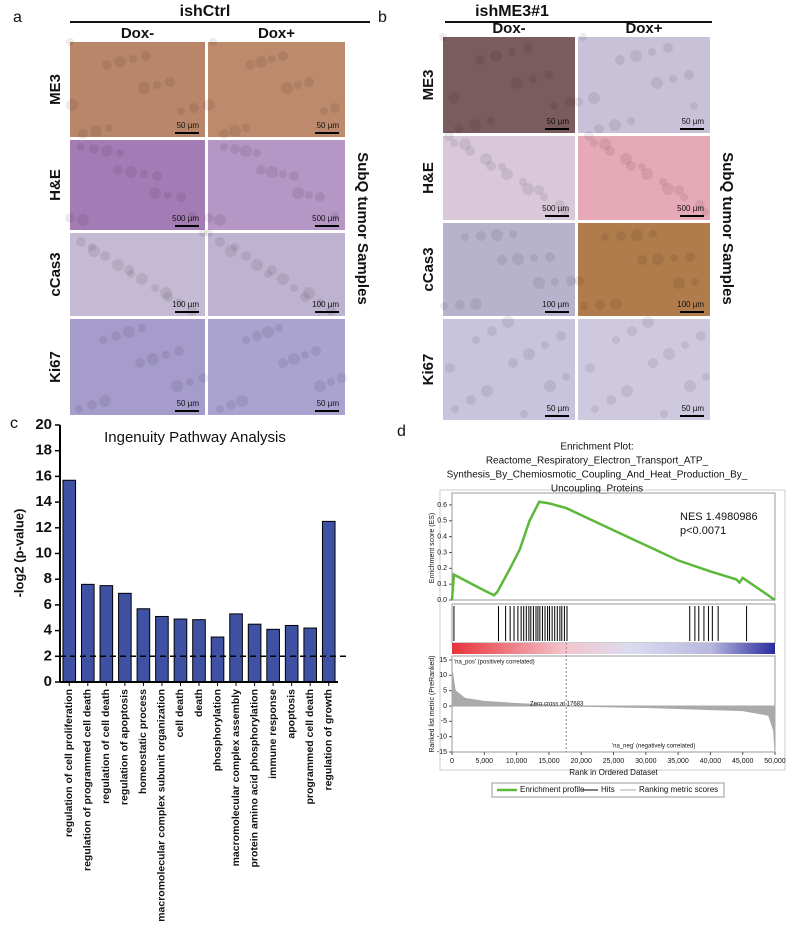  I want to click on y-tick-label: 18, so click(43, 450).